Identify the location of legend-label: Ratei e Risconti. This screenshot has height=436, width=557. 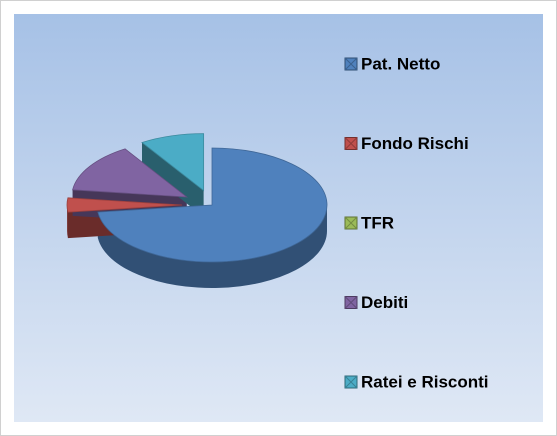
(425, 381).